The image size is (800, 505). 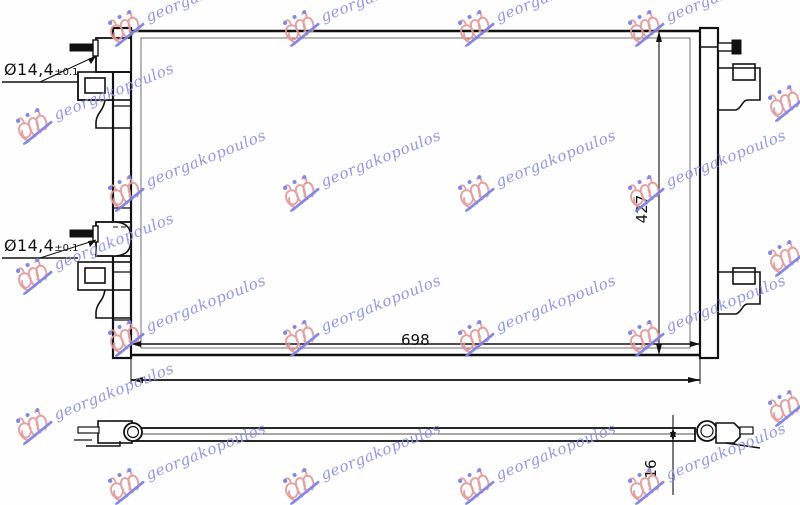 I want to click on thickness-dimension, so click(x=673, y=455).